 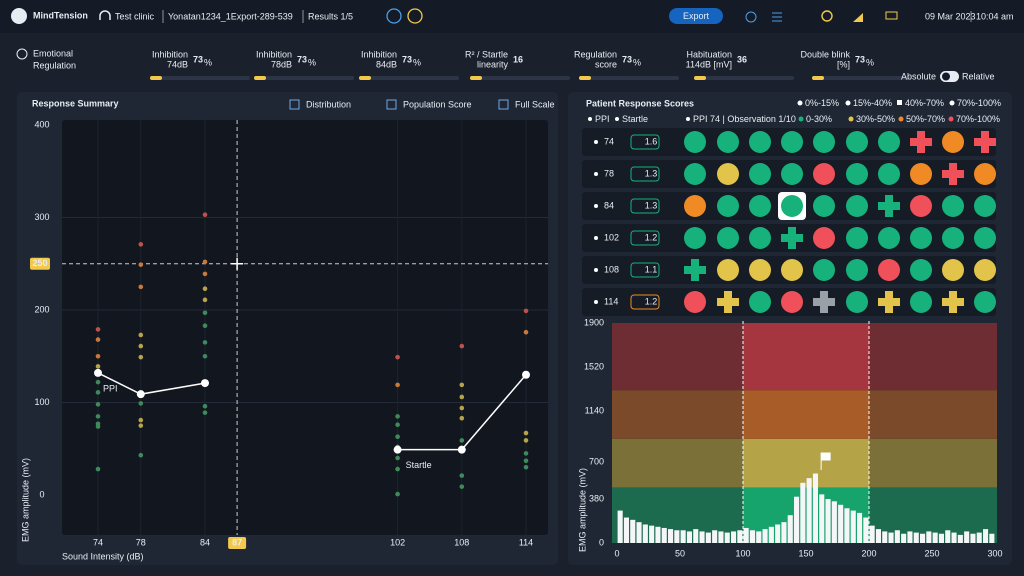 I want to click on crosshair-x-value: 87, so click(x=237, y=542).